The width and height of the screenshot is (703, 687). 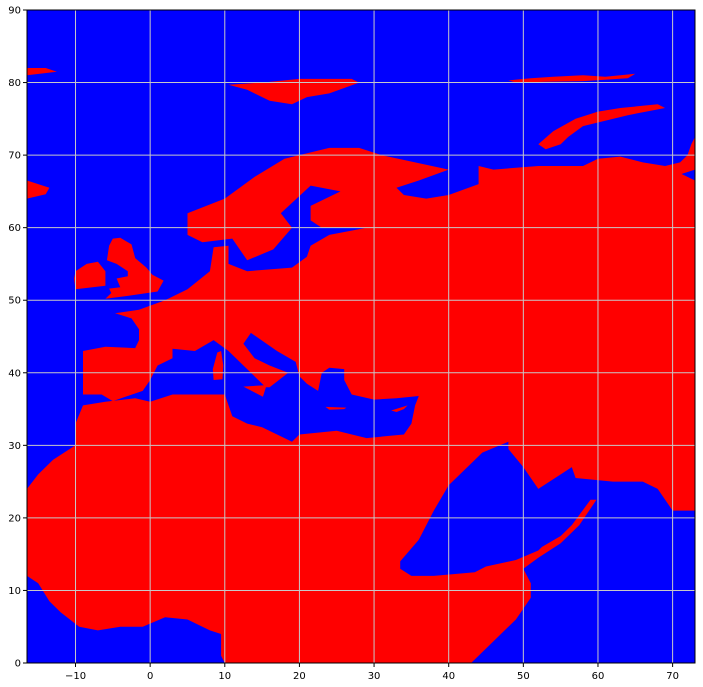 What do you see at coordinates (14, 11) in the screenshot?
I see `y-tick-label: 90` at bounding box center [14, 11].